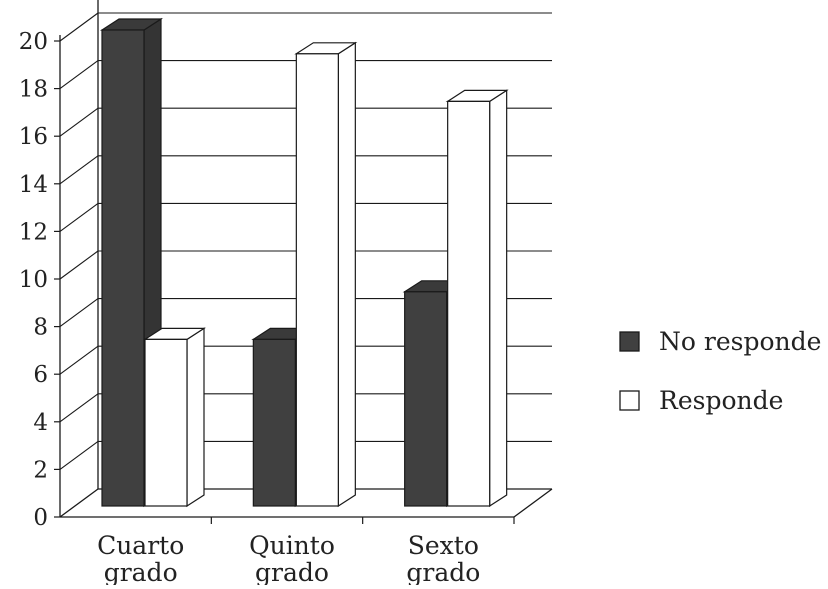 The image size is (828, 589). Describe the element at coordinates (40, 423) in the screenshot. I see `y-tick-label: 4` at that location.